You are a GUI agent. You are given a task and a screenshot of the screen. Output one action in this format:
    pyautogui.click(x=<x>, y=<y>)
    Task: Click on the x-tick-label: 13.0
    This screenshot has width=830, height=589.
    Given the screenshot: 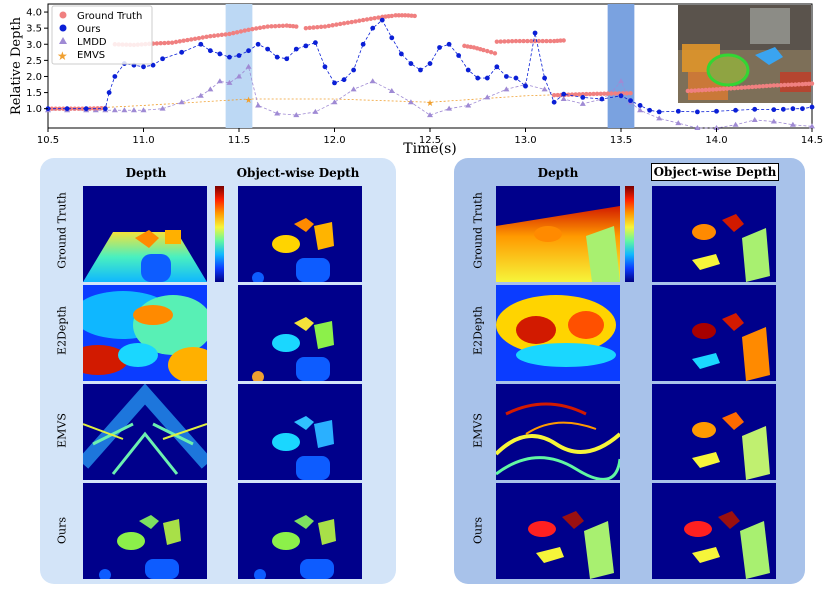 What is the action you would take?
    pyautogui.click(x=525, y=140)
    